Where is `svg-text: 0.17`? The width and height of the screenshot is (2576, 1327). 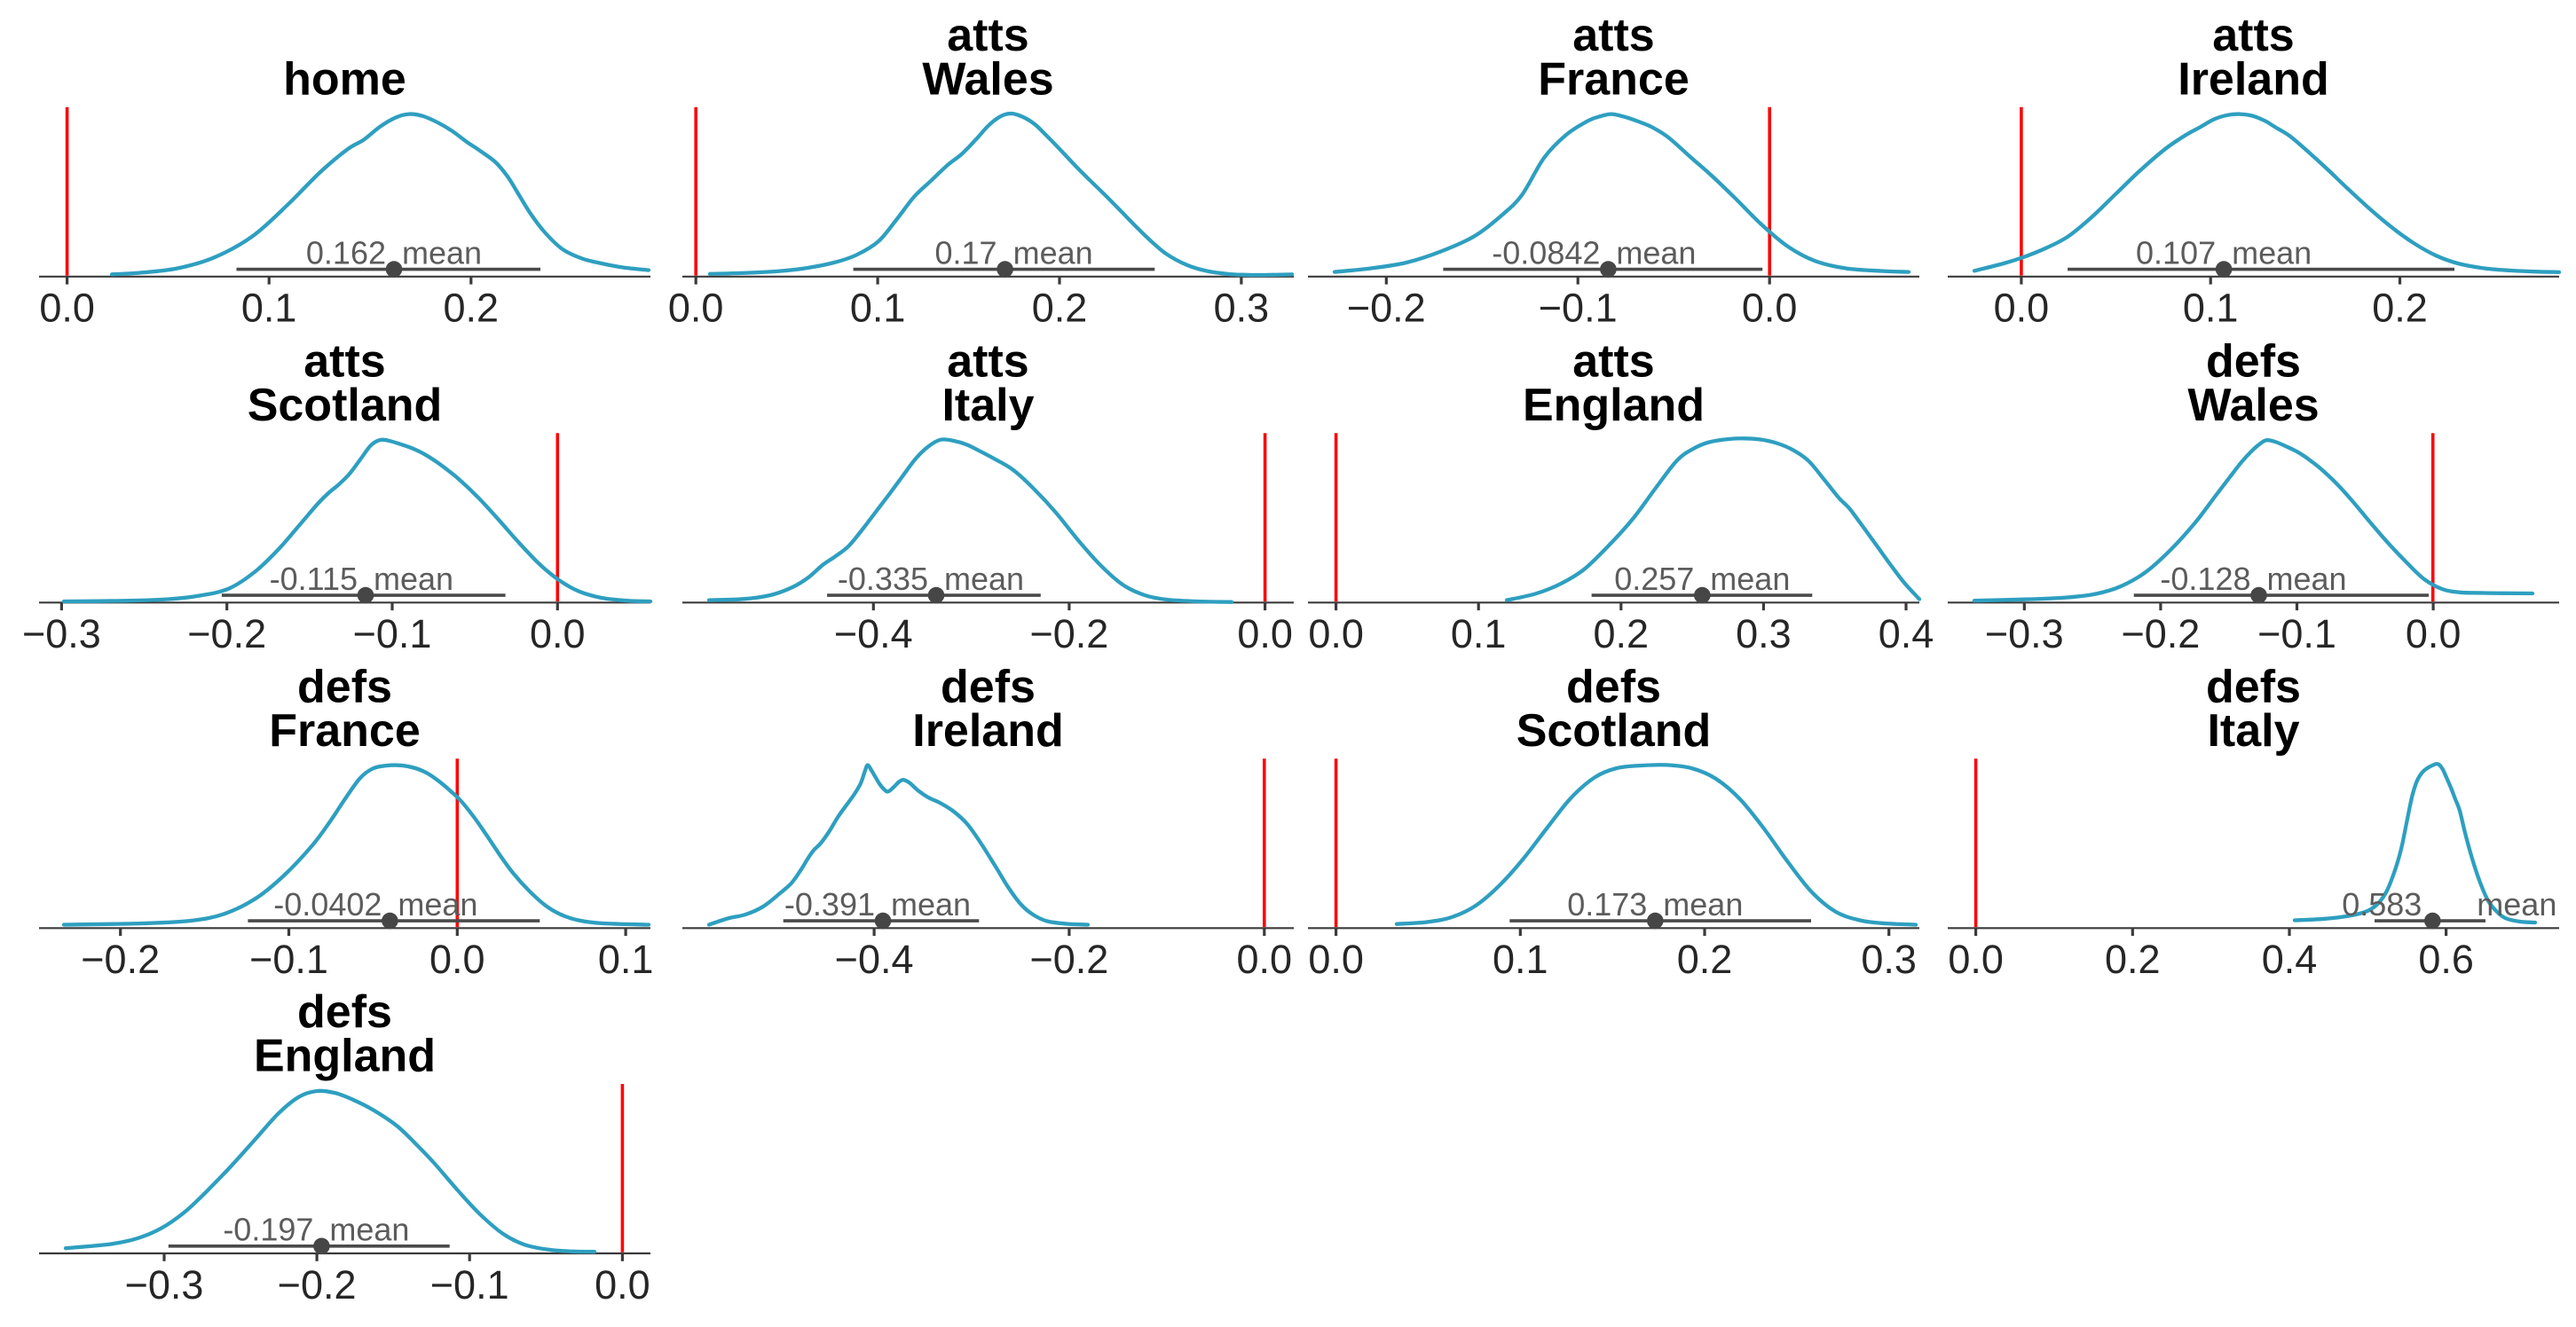
svg-text: 0.17 is located at coordinates (966, 252).